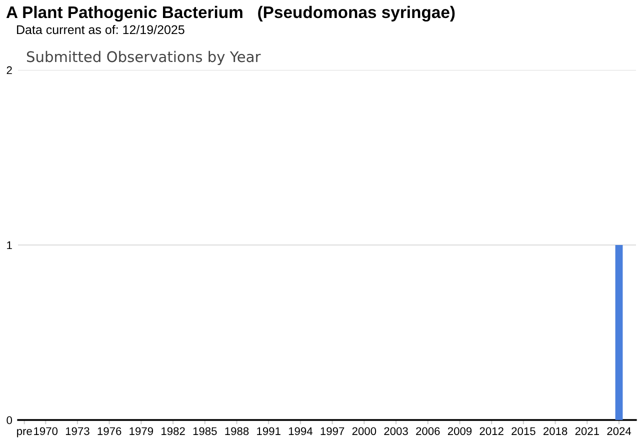  What do you see at coordinates (396, 431) in the screenshot?
I see `x-tick-label: 2003` at bounding box center [396, 431].